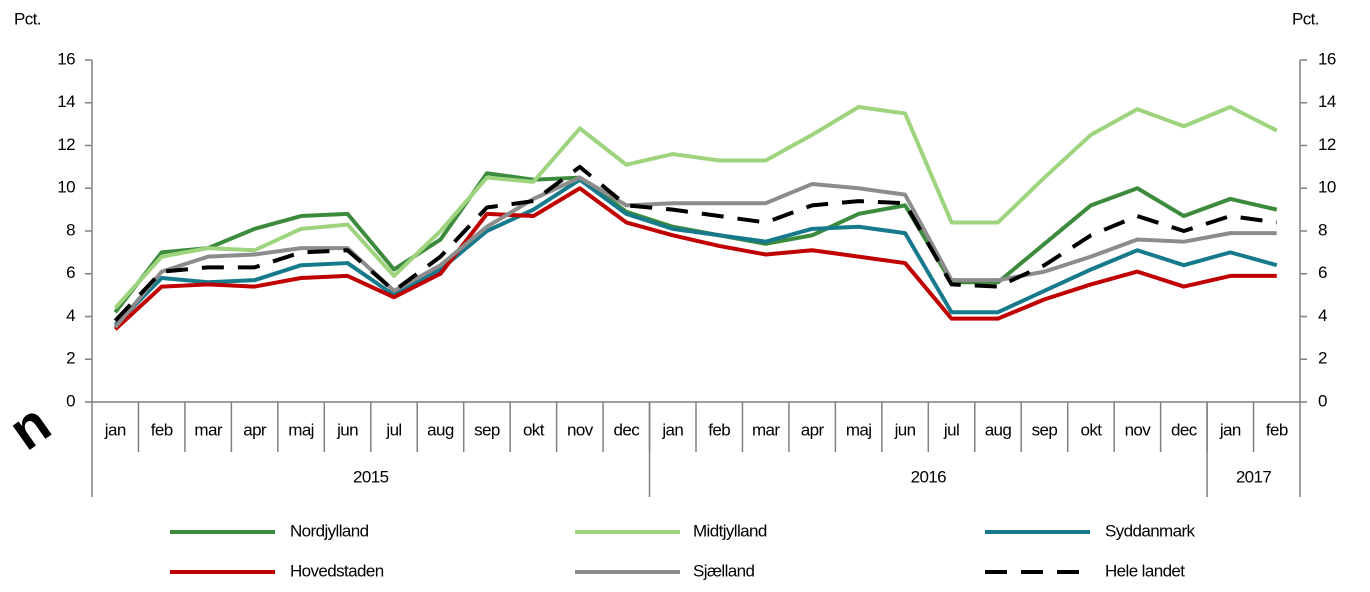 Image resolution: width=1370 pixels, height=592 pixels. Describe the element at coordinates (66, 58) in the screenshot. I see `y-tick-label: 16` at that location.